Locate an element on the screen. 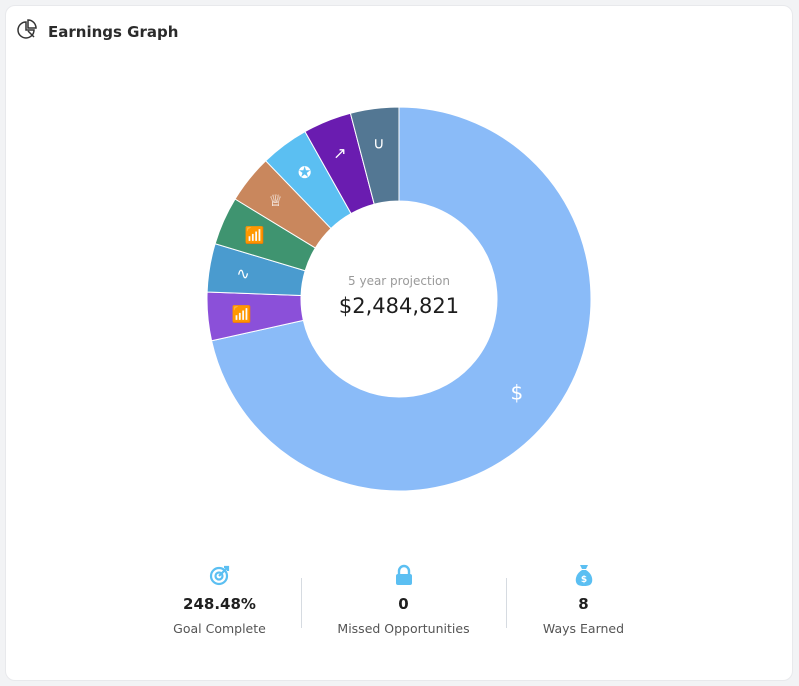 The height and width of the screenshot is (686, 799). stat-label: Missed Opportunities is located at coordinates (403, 628).